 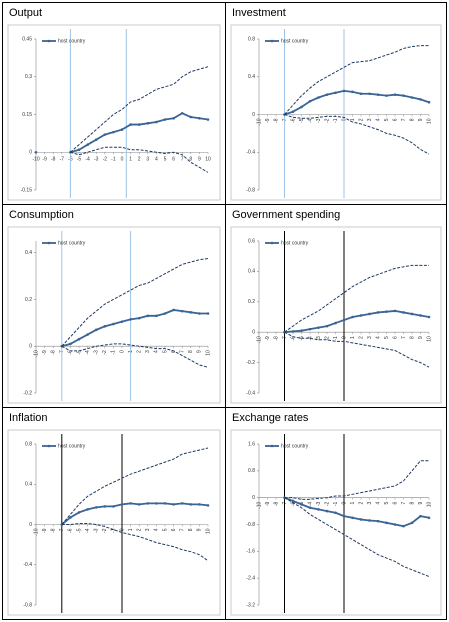 I want to click on y-tick-label: 0.6, so click(x=251, y=241).